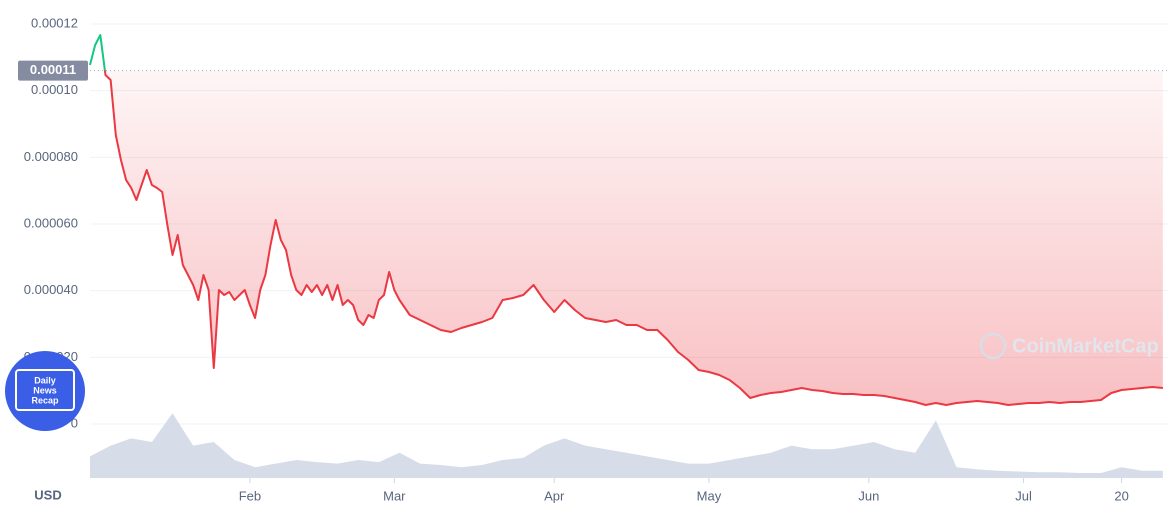 This screenshot has height=509, width=1172. What do you see at coordinates (51, 222) in the screenshot?
I see `y-tick-label: 0.000060` at bounding box center [51, 222].